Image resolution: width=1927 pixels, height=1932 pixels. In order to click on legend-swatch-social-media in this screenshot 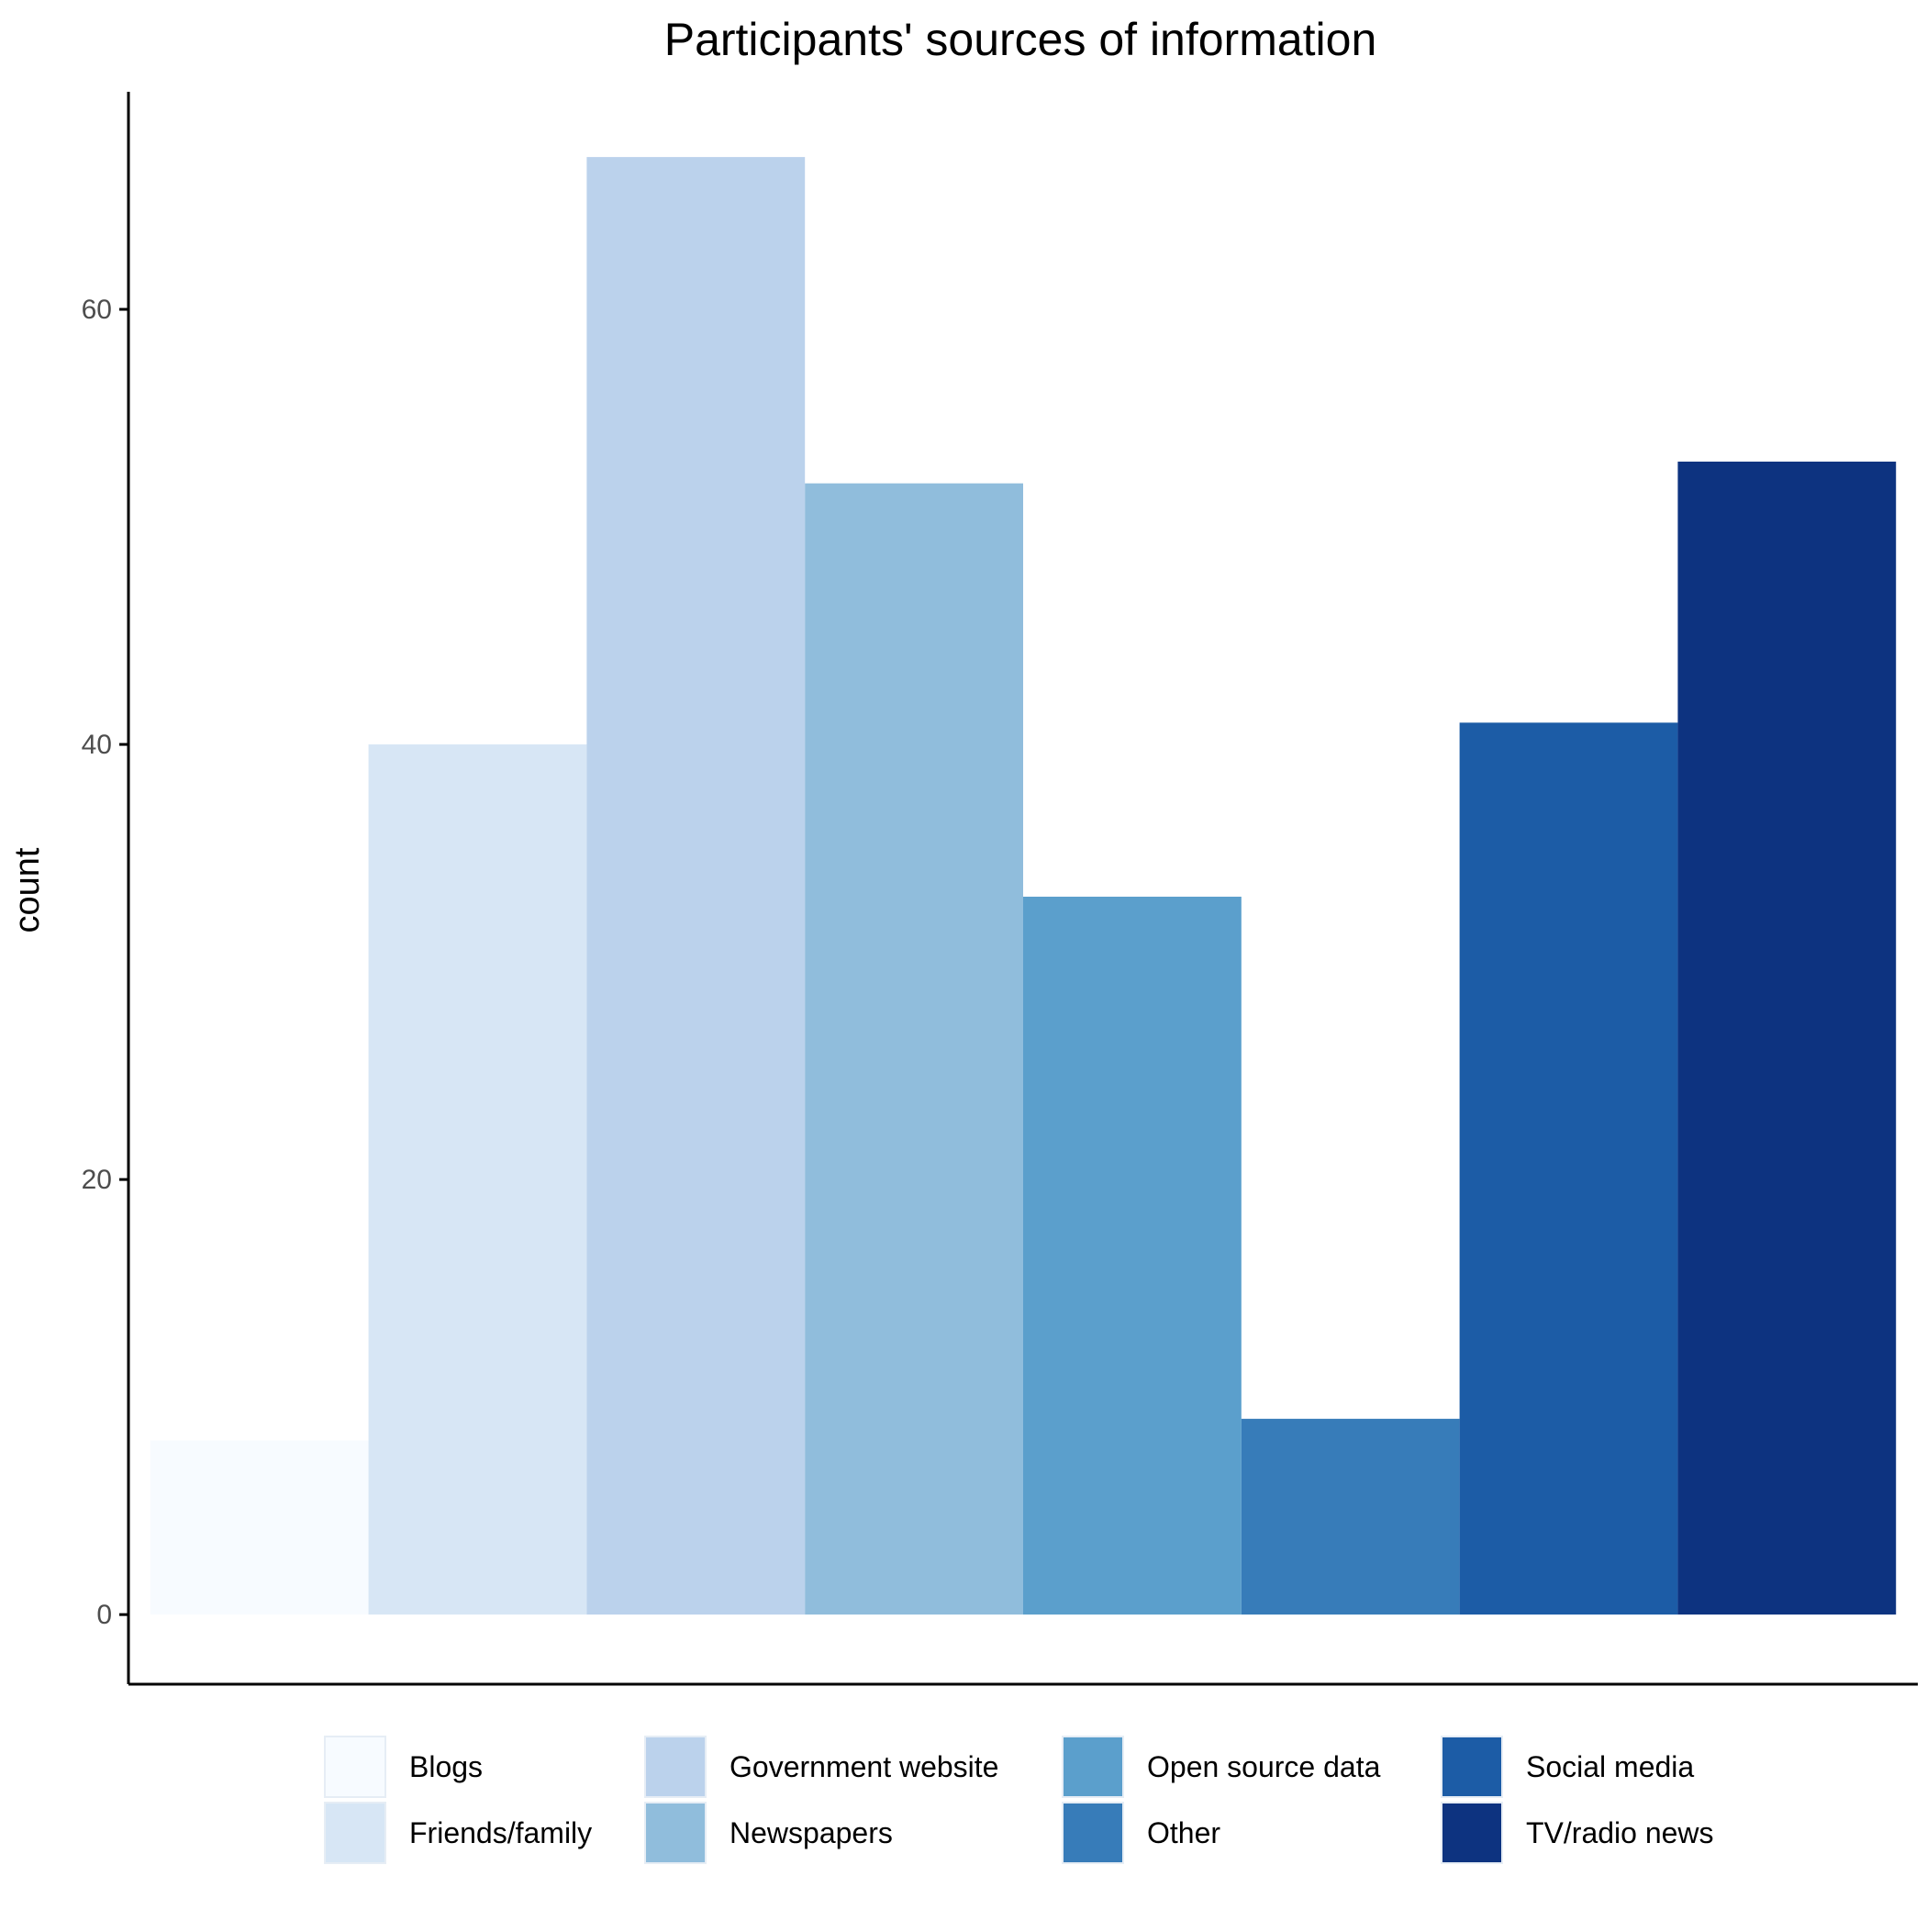, I will do `click(1472, 1767)`.